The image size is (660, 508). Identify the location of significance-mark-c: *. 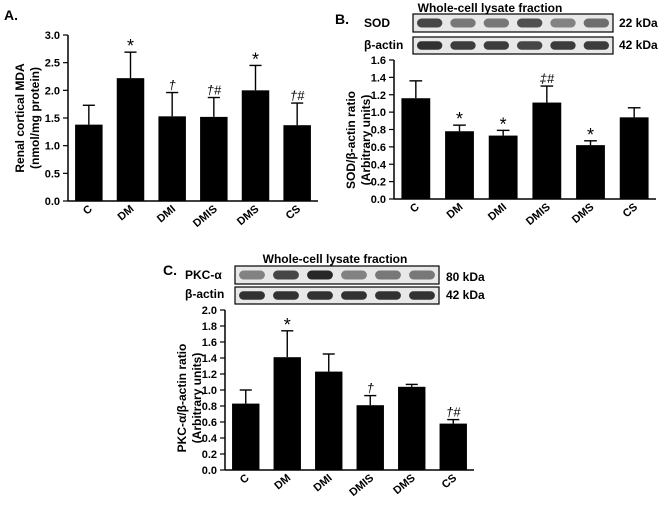
(287, 325).